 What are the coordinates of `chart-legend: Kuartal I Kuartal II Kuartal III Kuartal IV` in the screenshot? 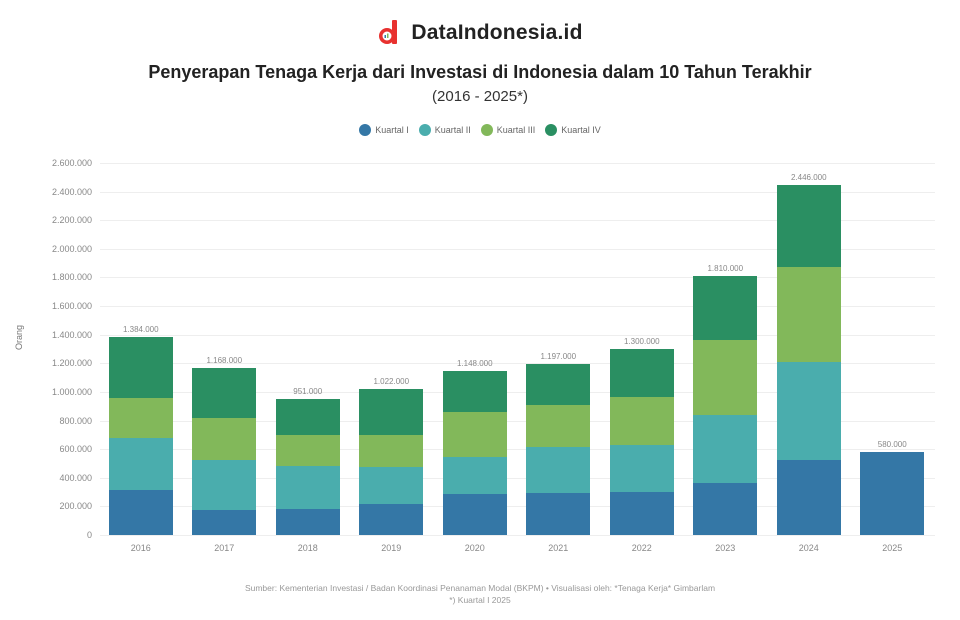 It's located at (480, 130).